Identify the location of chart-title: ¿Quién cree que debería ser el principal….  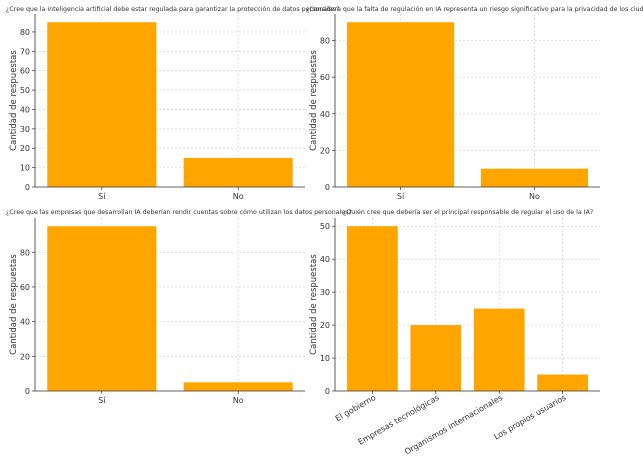
(468, 212).